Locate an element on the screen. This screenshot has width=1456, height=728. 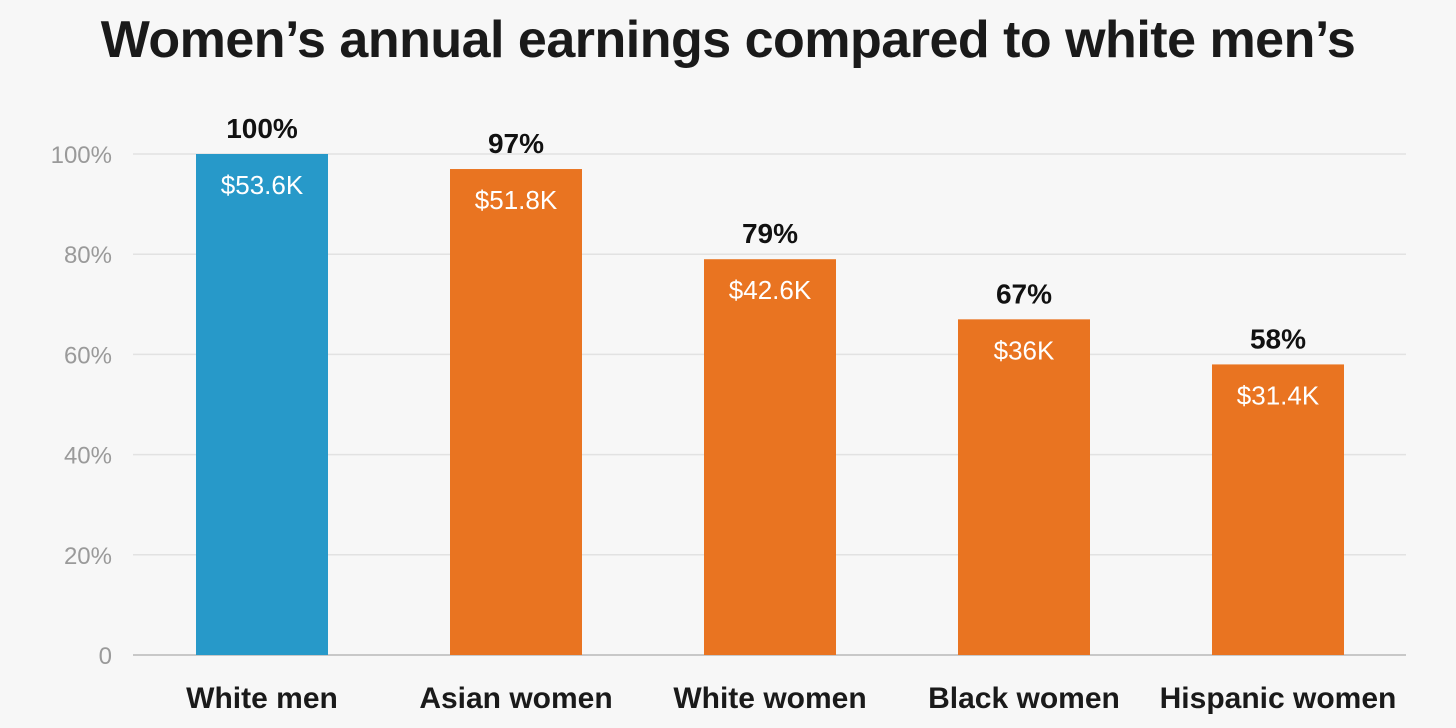
x-category-label: Hispanic women is located at coordinates (1278, 698).